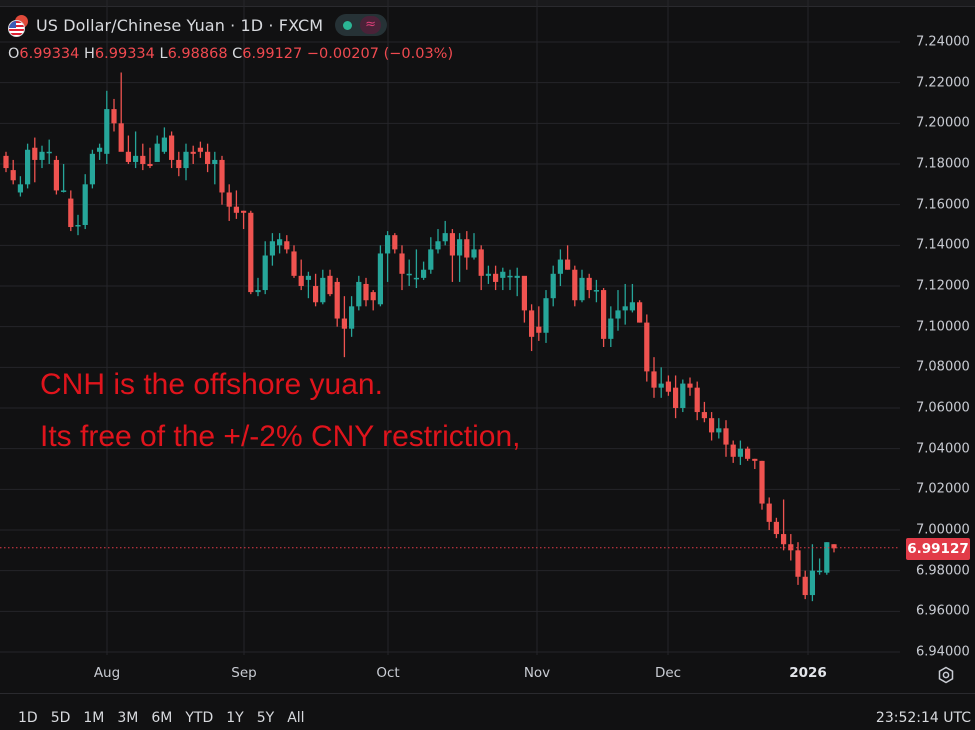 This screenshot has height=730, width=975. What do you see at coordinates (180, 25) in the screenshot?
I see `symbol-title: US Dollar/Chinese Yuan · 1D · FXCM` at bounding box center [180, 25].